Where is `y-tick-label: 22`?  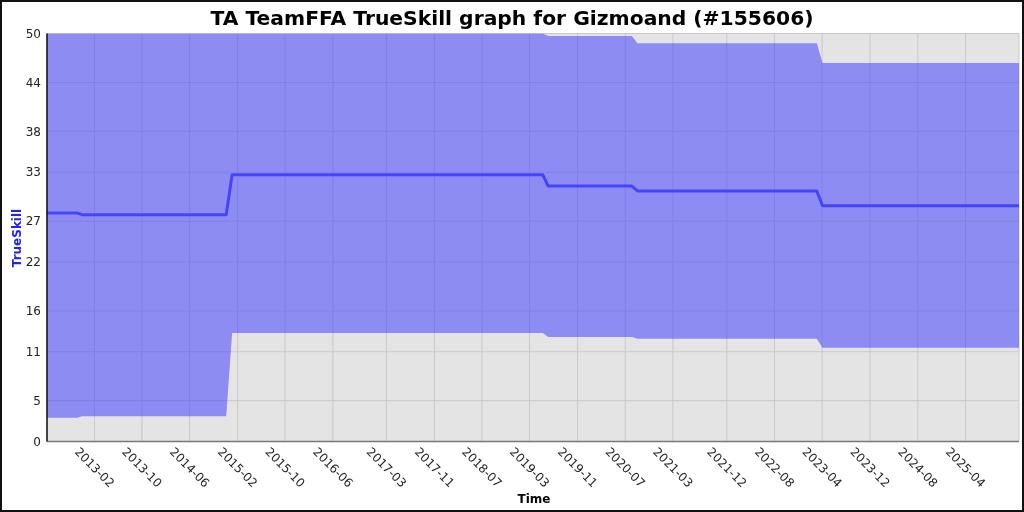 y-tick-label: 22 is located at coordinates (33, 262).